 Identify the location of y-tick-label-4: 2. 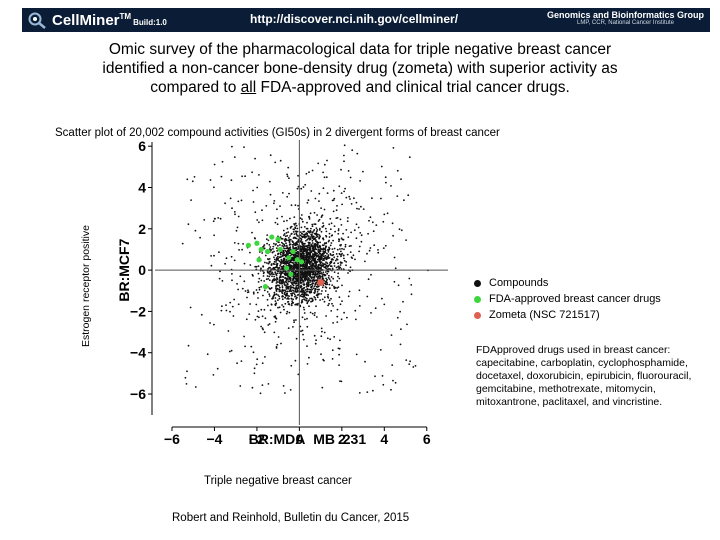
(142, 229).